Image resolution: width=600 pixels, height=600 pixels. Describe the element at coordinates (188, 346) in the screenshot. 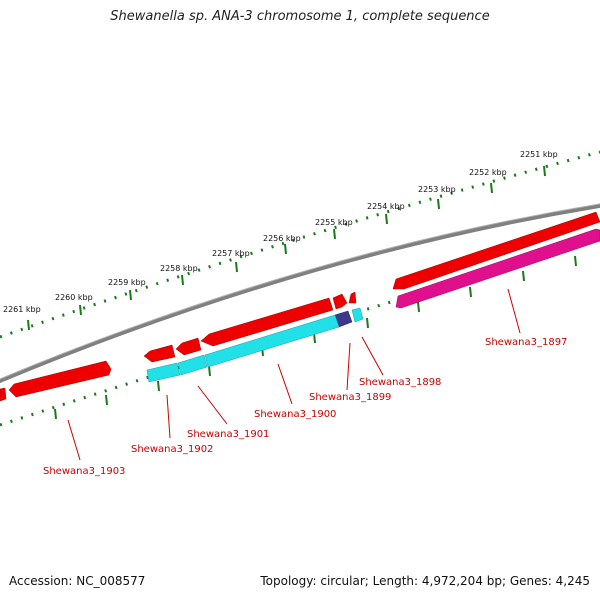

I see `cds-1901-forward` at that location.